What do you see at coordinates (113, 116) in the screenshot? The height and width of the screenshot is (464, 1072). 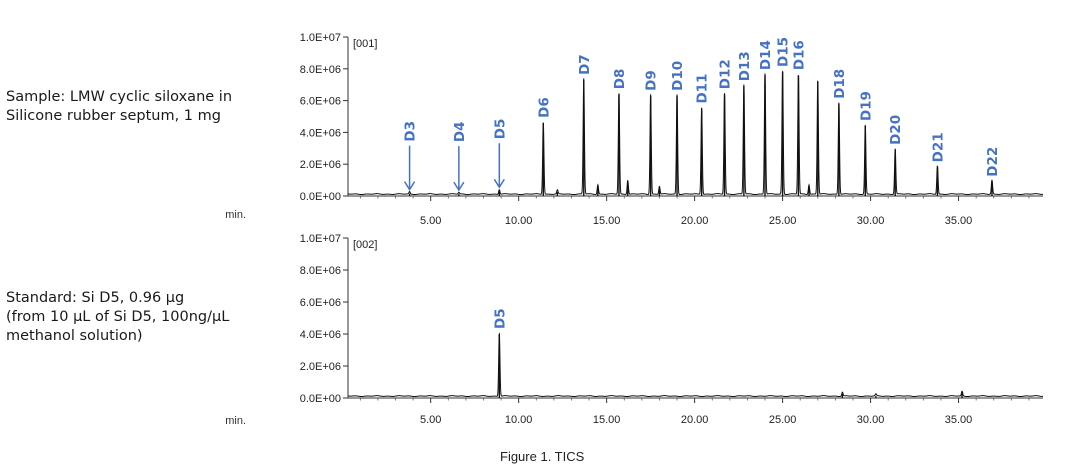 I see `sample-label-line-2: Silicone rubber septum, 1 mg` at bounding box center [113, 116].